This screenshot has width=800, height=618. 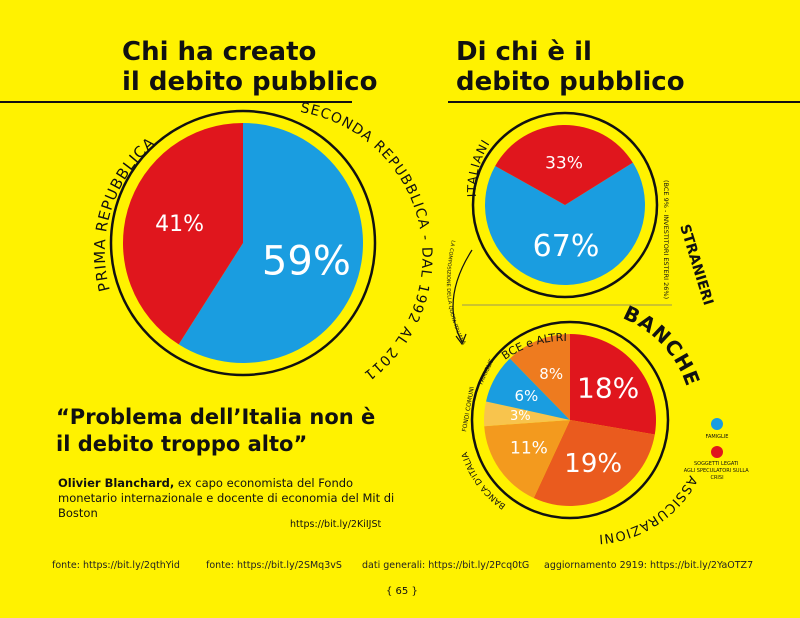 What do you see at coordinates (624, 102) in the screenshot?
I see `right-title-rule` at bounding box center [624, 102].